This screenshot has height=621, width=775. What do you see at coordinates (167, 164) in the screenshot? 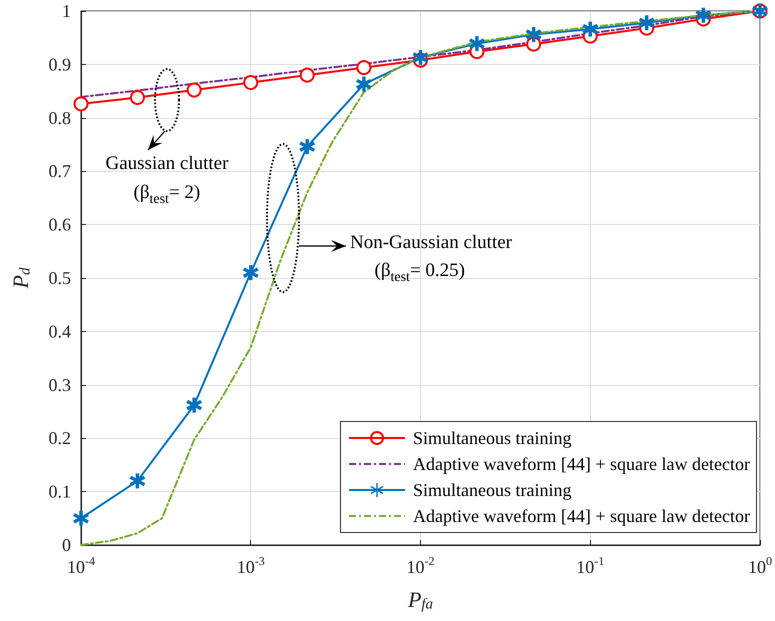
I see `annotation: Gaussian clutter` at bounding box center [167, 164].